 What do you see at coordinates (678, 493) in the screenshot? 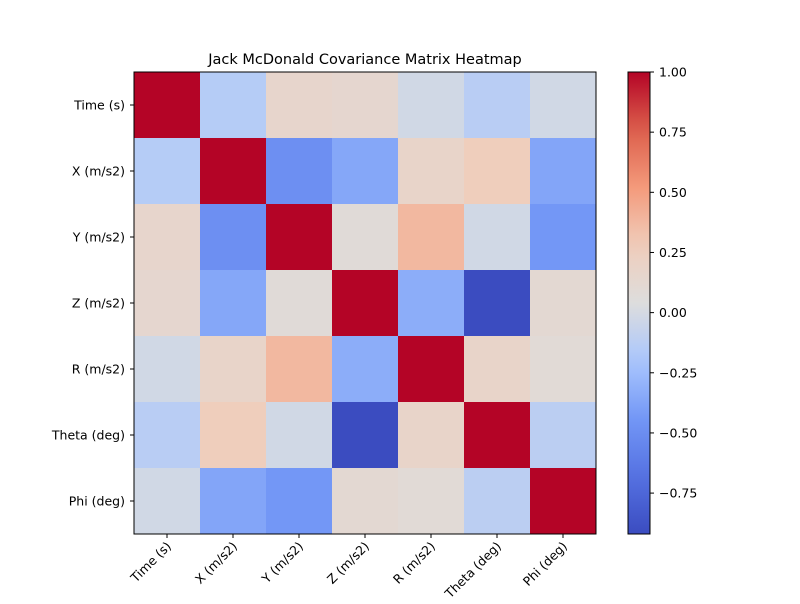
I see `colorbar-tick-label: −0.75` at bounding box center [678, 493].